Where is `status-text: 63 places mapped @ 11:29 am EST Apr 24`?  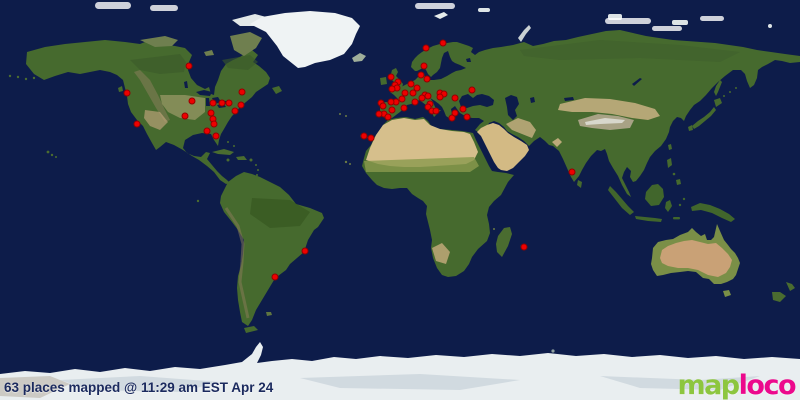 status-text: 63 places mapped @ 11:29 am EST Apr 24 is located at coordinates (139, 387).